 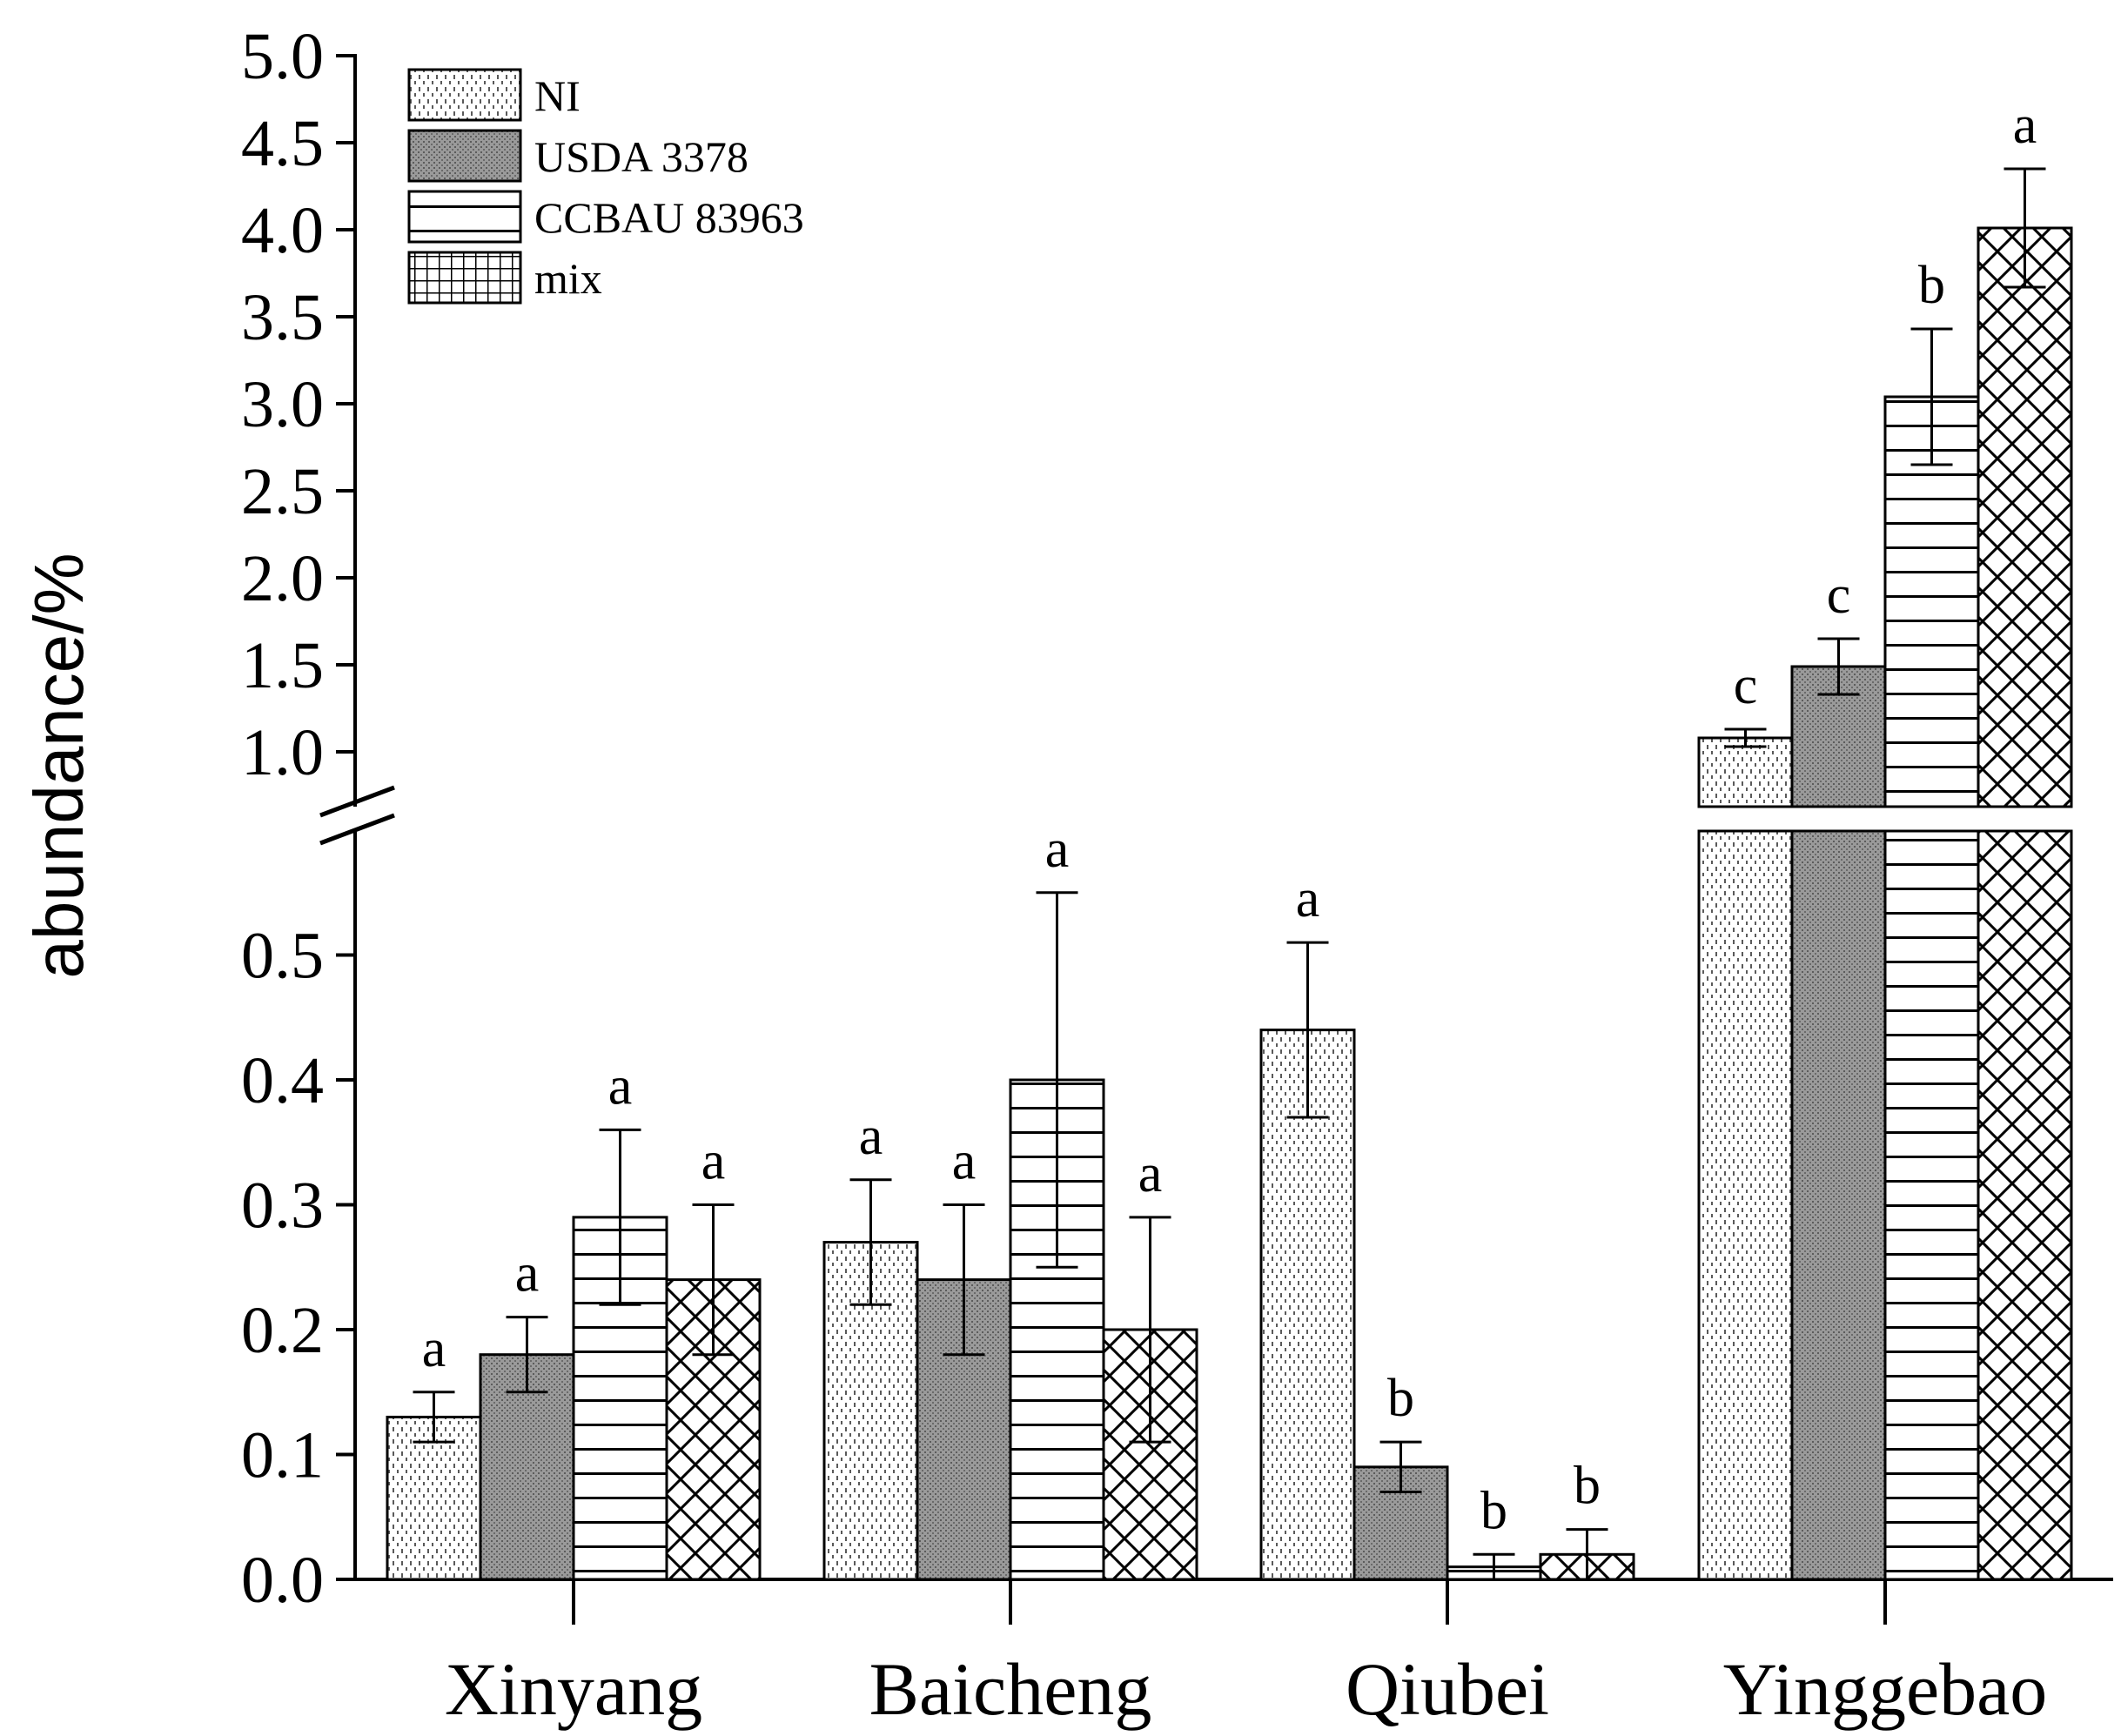 I want to click on y-tick-label: 5.0, so click(x=282, y=56).